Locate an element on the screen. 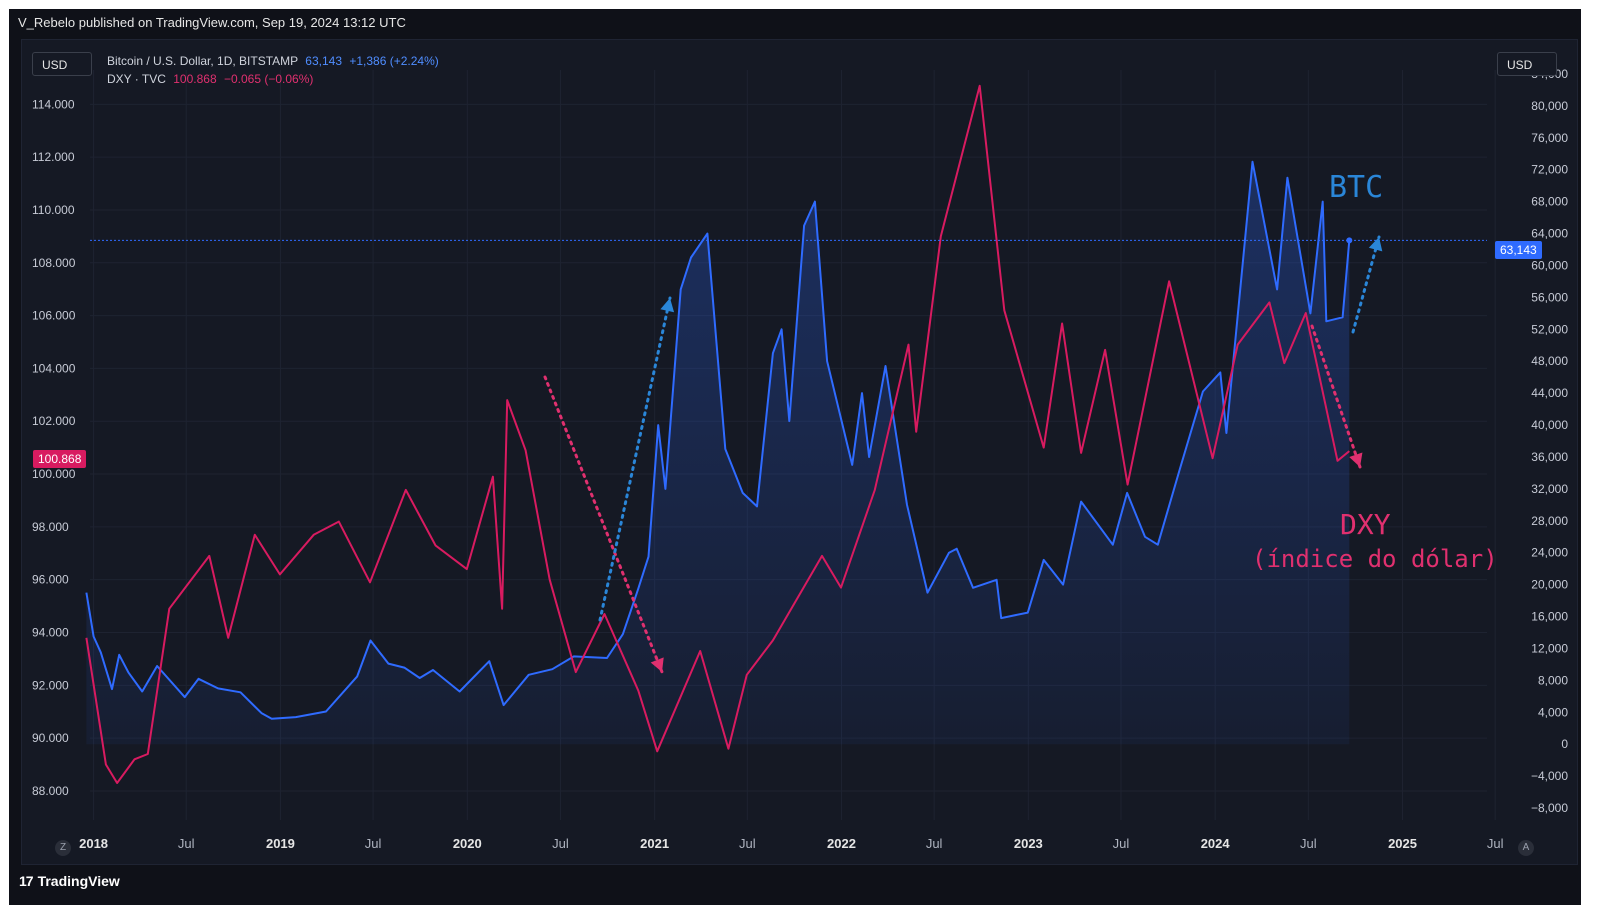 The width and height of the screenshot is (1600, 913). left-tick-label: 92.000 is located at coordinates (50, 685).